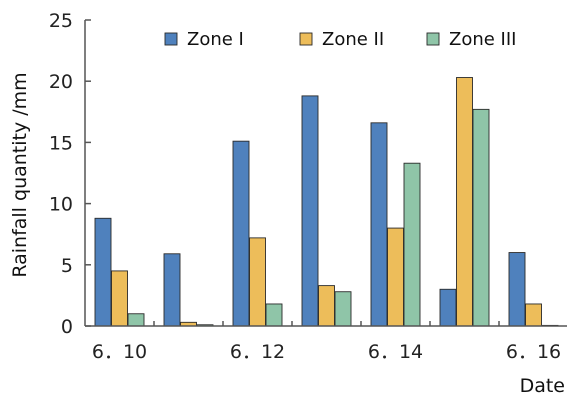  What do you see at coordinates (67, 266) in the screenshot?
I see `y-tick-label: 5` at bounding box center [67, 266].